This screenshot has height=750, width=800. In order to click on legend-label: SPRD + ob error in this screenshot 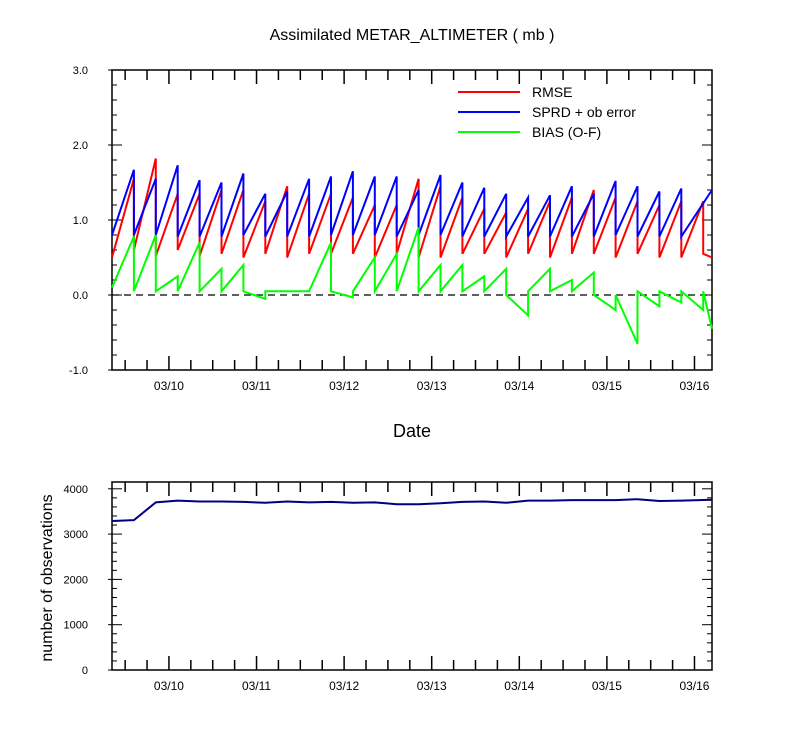, I will do `click(584, 112)`.